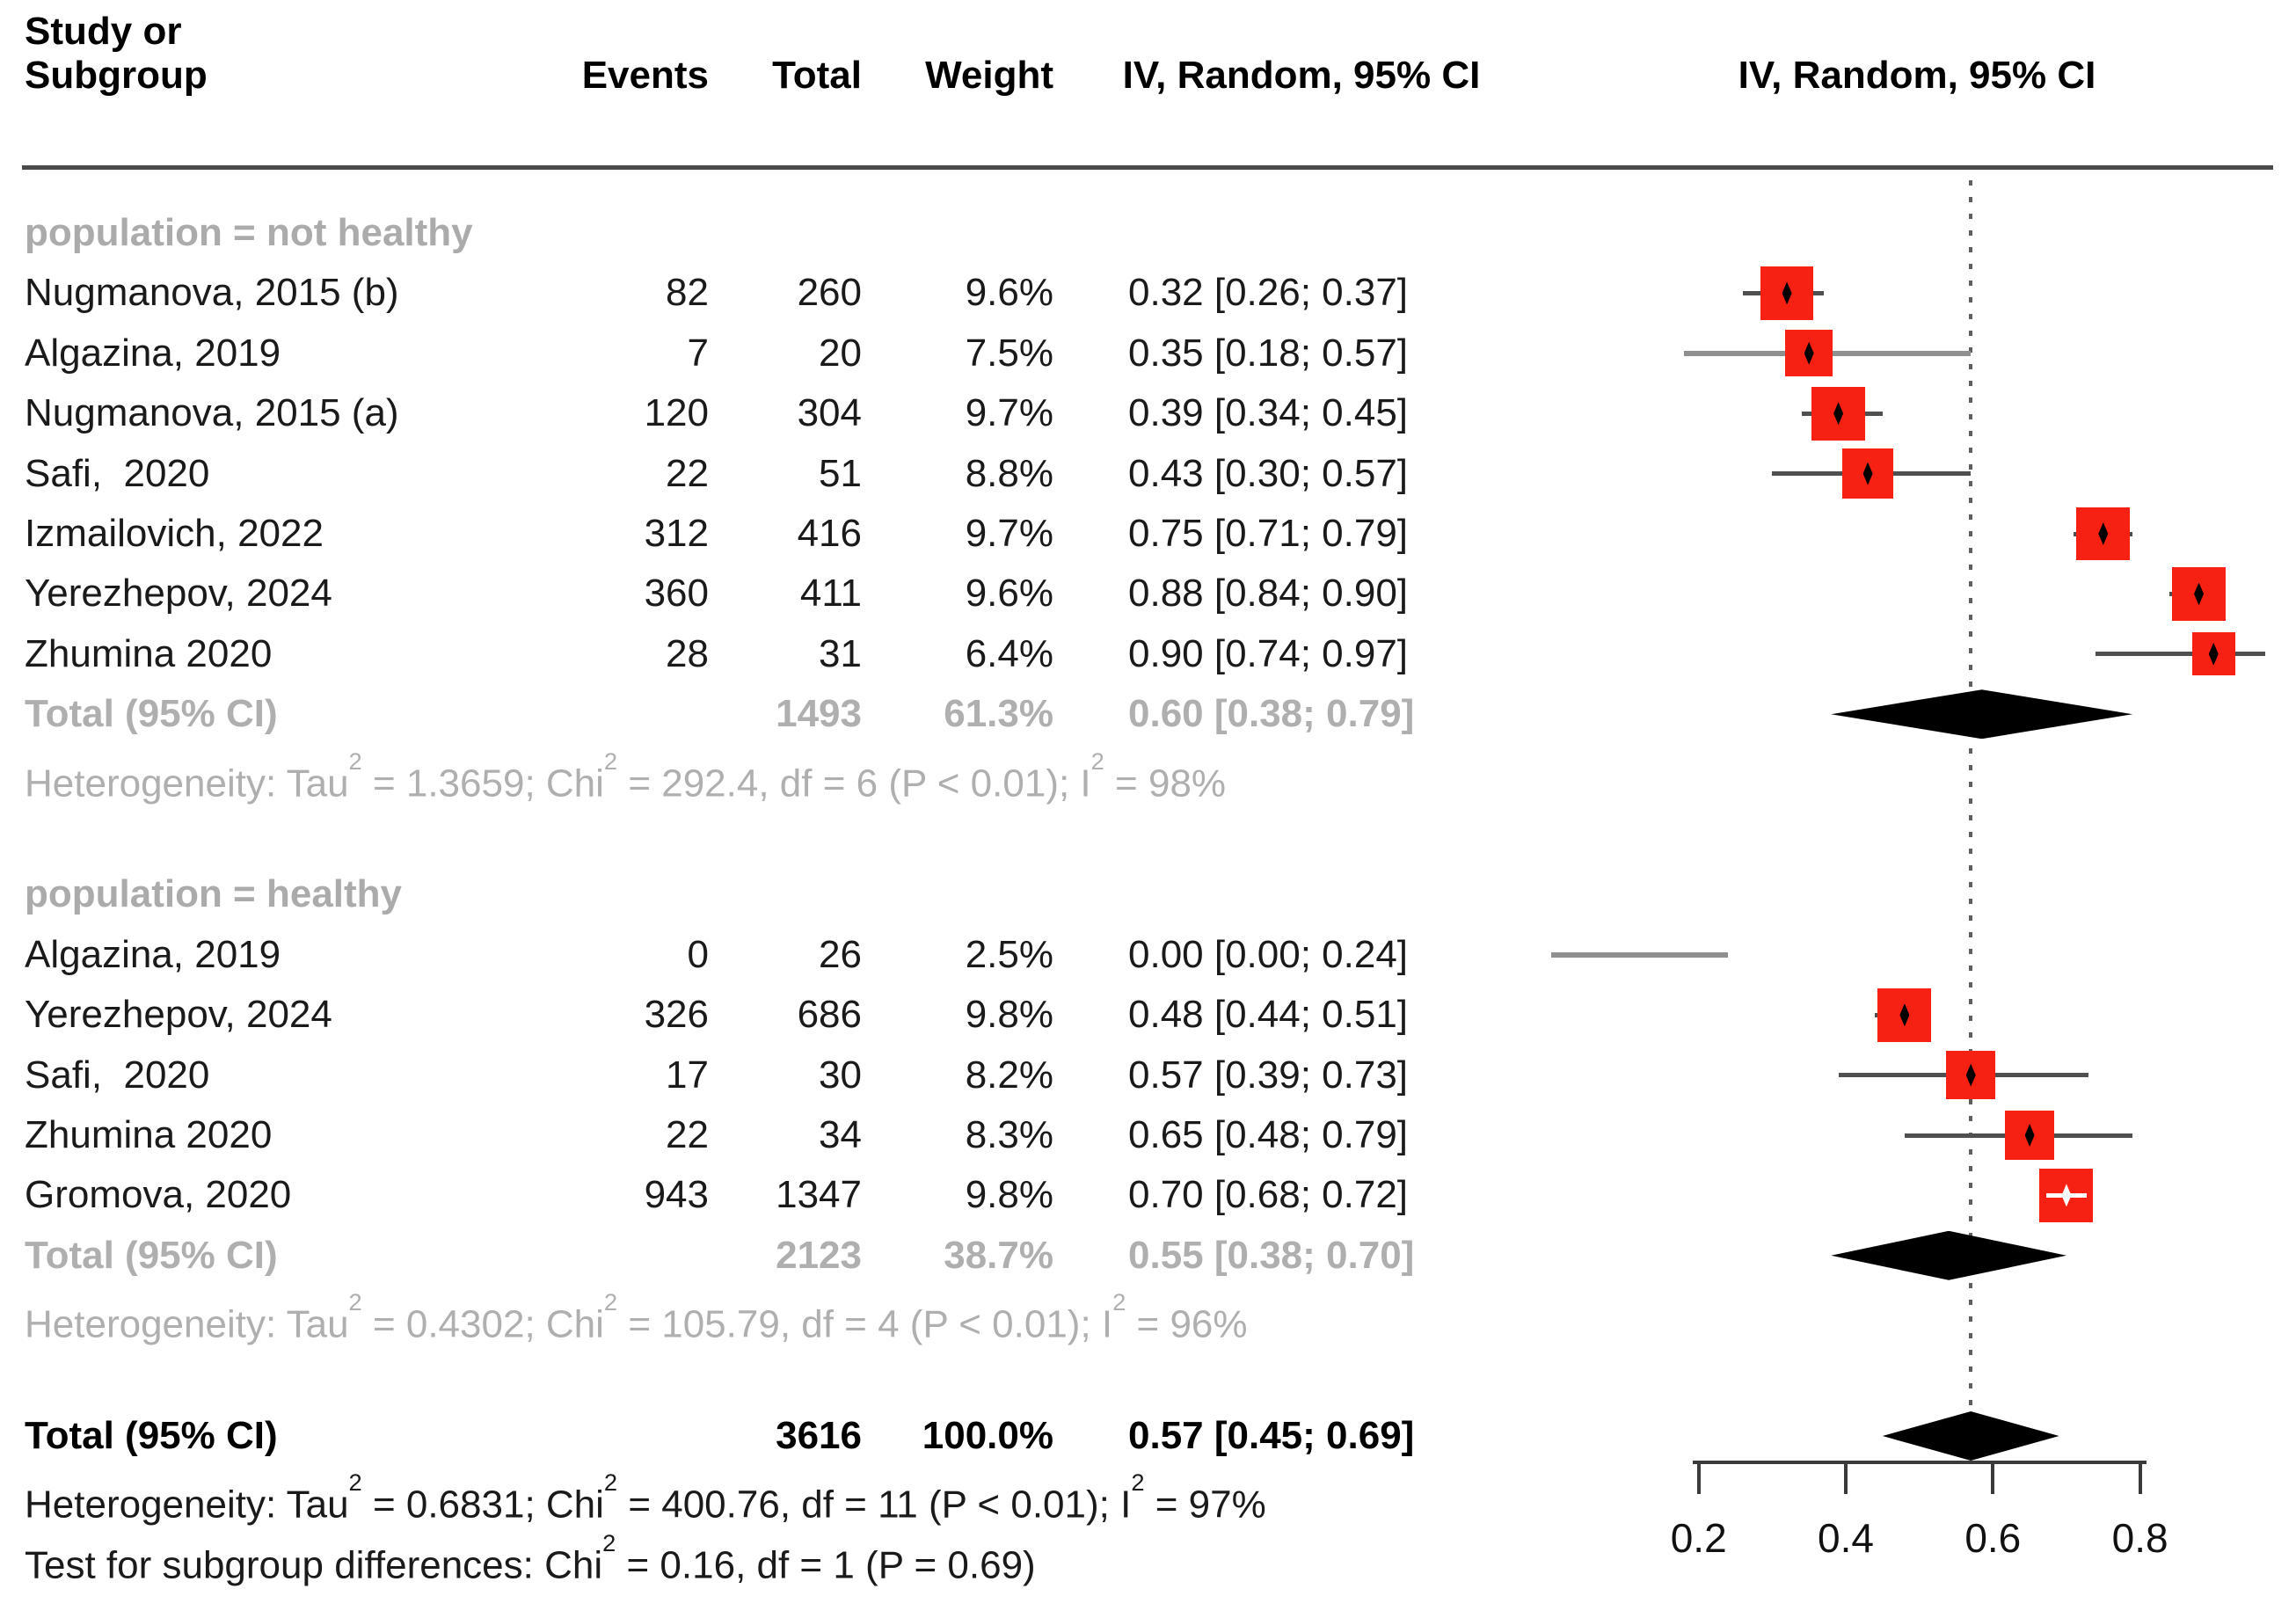  What do you see at coordinates (1268, 1015) in the screenshot?
I see `study-ci-text: 0.48 [0.44; 0.51]` at bounding box center [1268, 1015].